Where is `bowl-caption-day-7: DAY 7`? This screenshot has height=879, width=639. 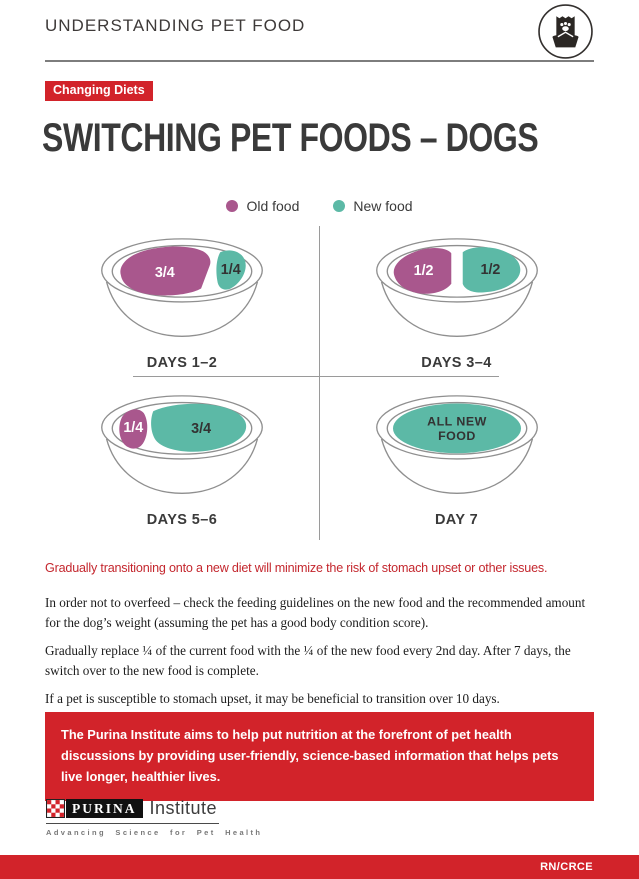
bowl-caption-day-7: DAY 7 is located at coordinates (456, 520).